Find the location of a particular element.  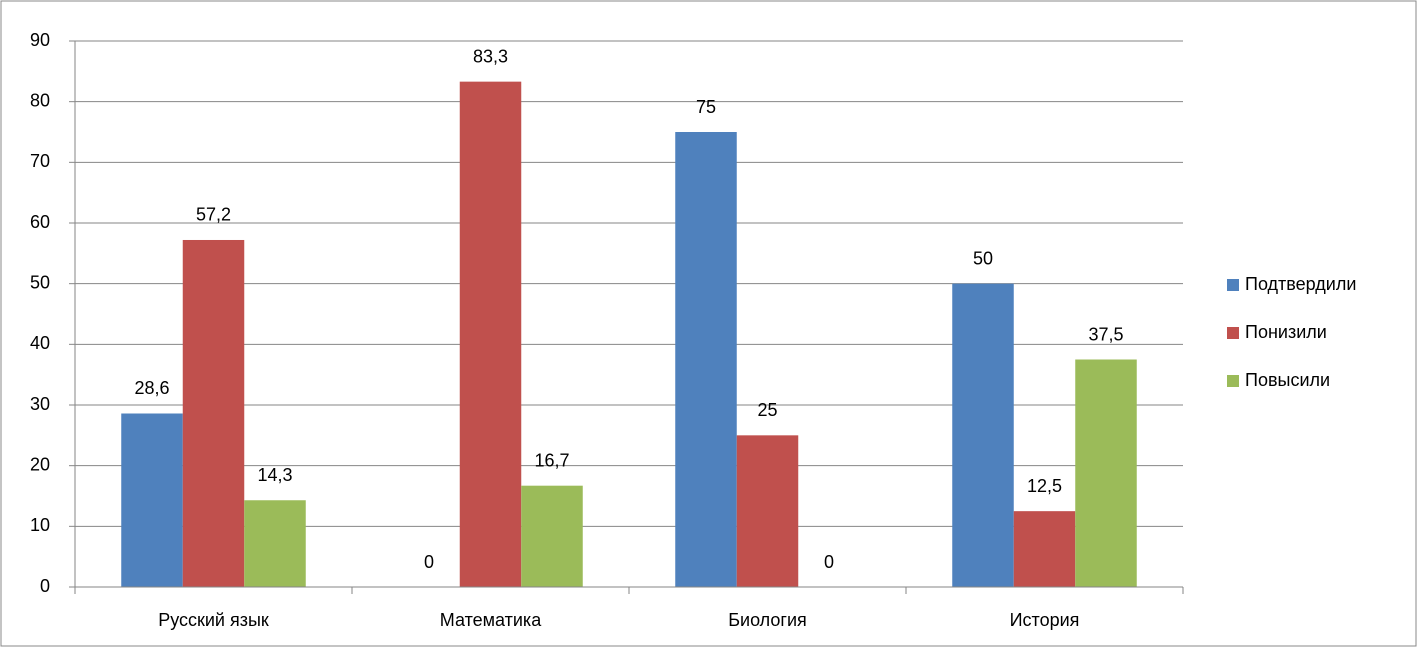

y-tick-label: 30 is located at coordinates (40, 404).